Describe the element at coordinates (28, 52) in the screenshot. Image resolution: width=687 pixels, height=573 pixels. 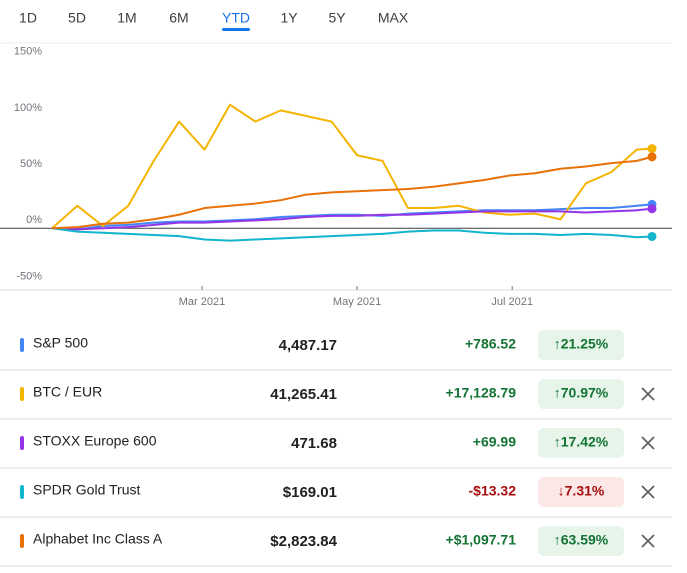
I see `y-tick-label: 150%` at that location.